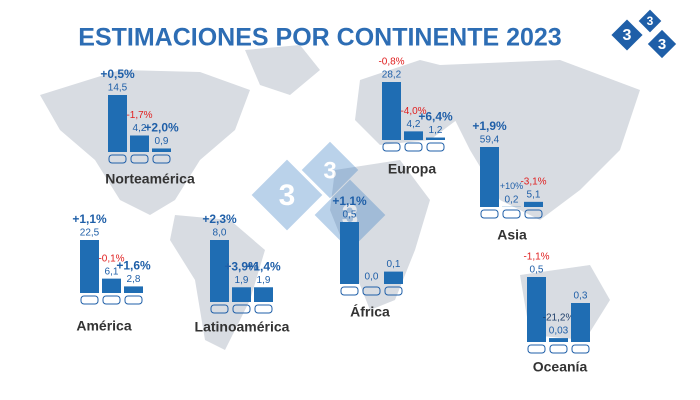  Describe the element at coordinates (559, 318) in the screenshot. I see `change-label: -21,2%` at that location.